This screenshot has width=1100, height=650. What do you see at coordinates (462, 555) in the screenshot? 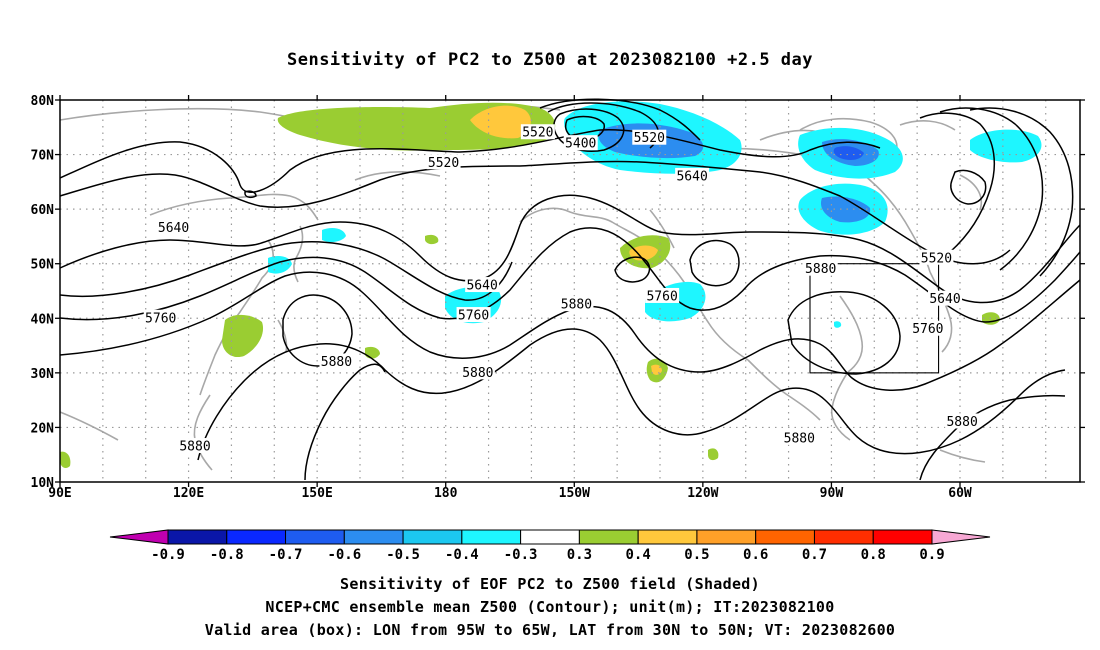
I see `colorbar-label: -0.4` at bounding box center [462, 555].